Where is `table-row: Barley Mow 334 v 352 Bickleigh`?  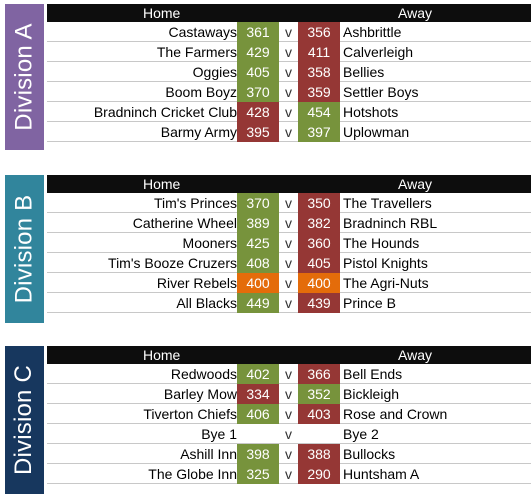
table-row: Barley Mow 334 v 352 Bickleigh is located at coordinates (289, 394).